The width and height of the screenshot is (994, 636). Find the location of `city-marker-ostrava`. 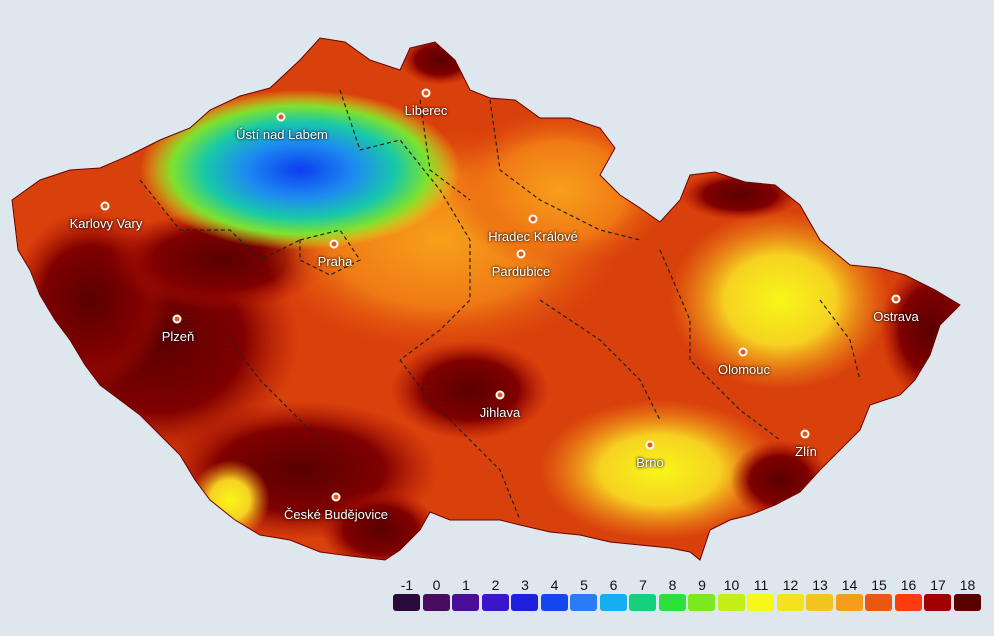

city-marker-ostrava is located at coordinates (896, 299).